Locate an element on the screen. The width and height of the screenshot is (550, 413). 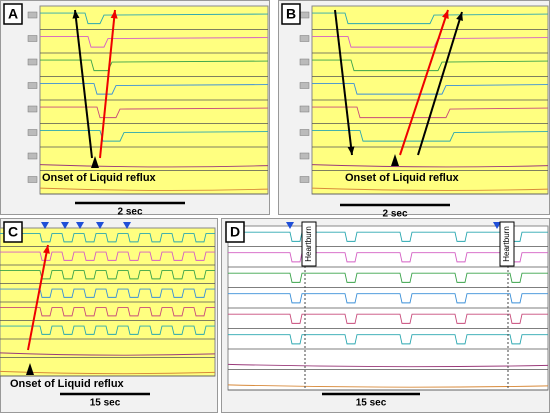
panel-label: A is located at coordinates (13, 14).